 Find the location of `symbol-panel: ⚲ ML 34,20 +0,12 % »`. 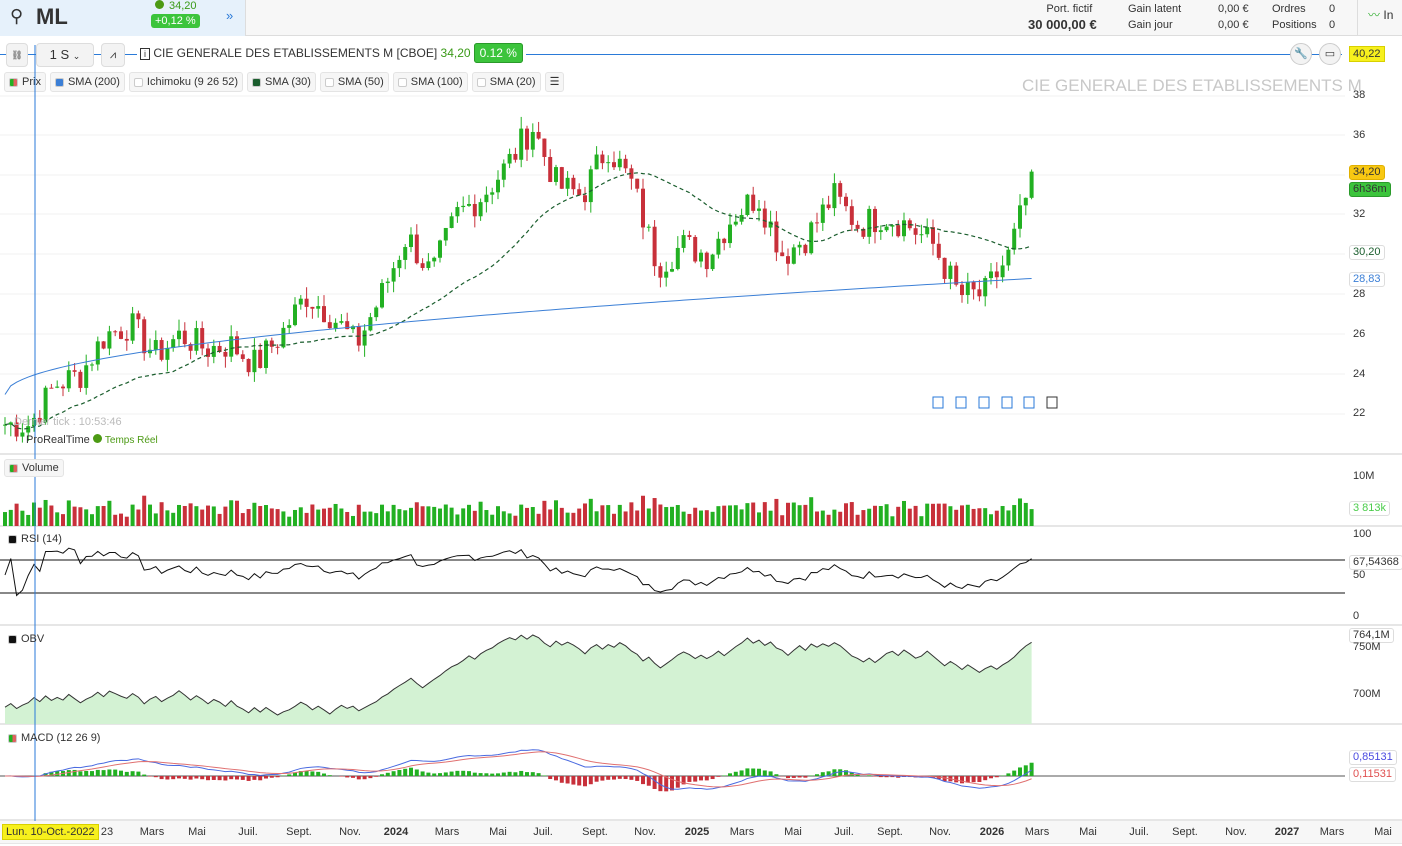

symbol-panel: ⚲ ML 34,20 +0,12 % » is located at coordinates (123, 18).